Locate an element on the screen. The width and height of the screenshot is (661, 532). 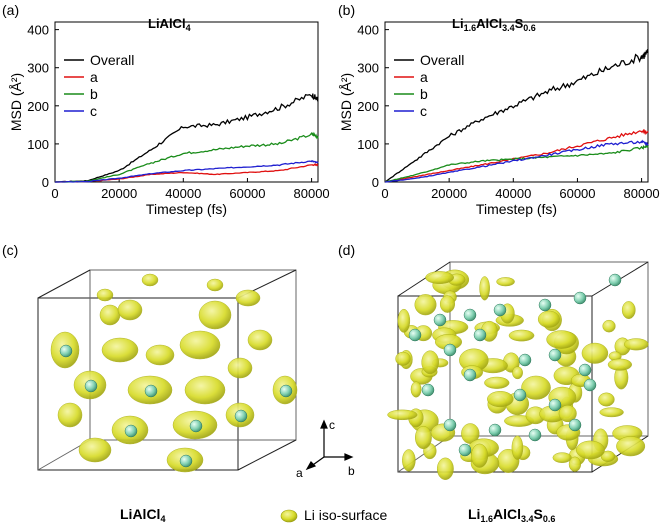
panel-label-b: (b) is located at coordinates (347, 10).